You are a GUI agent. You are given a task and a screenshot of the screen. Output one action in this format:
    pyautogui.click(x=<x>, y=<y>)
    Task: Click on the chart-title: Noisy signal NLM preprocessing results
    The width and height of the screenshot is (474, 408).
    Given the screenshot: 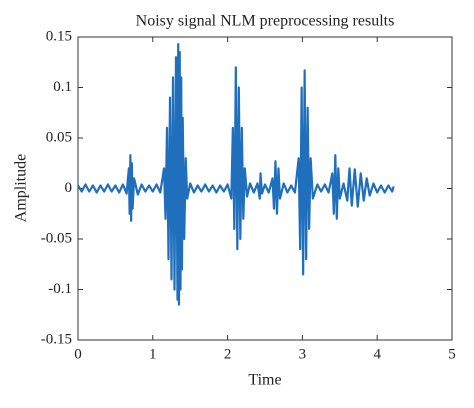 What is the action you would take?
    pyautogui.click(x=265, y=21)
    